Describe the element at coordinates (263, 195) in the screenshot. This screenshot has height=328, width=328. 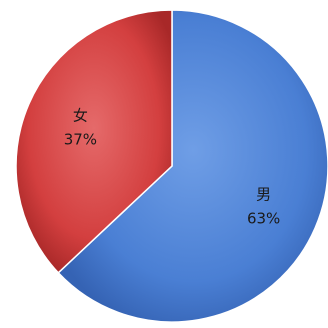
I see `slice-name-0: 男` at that location.